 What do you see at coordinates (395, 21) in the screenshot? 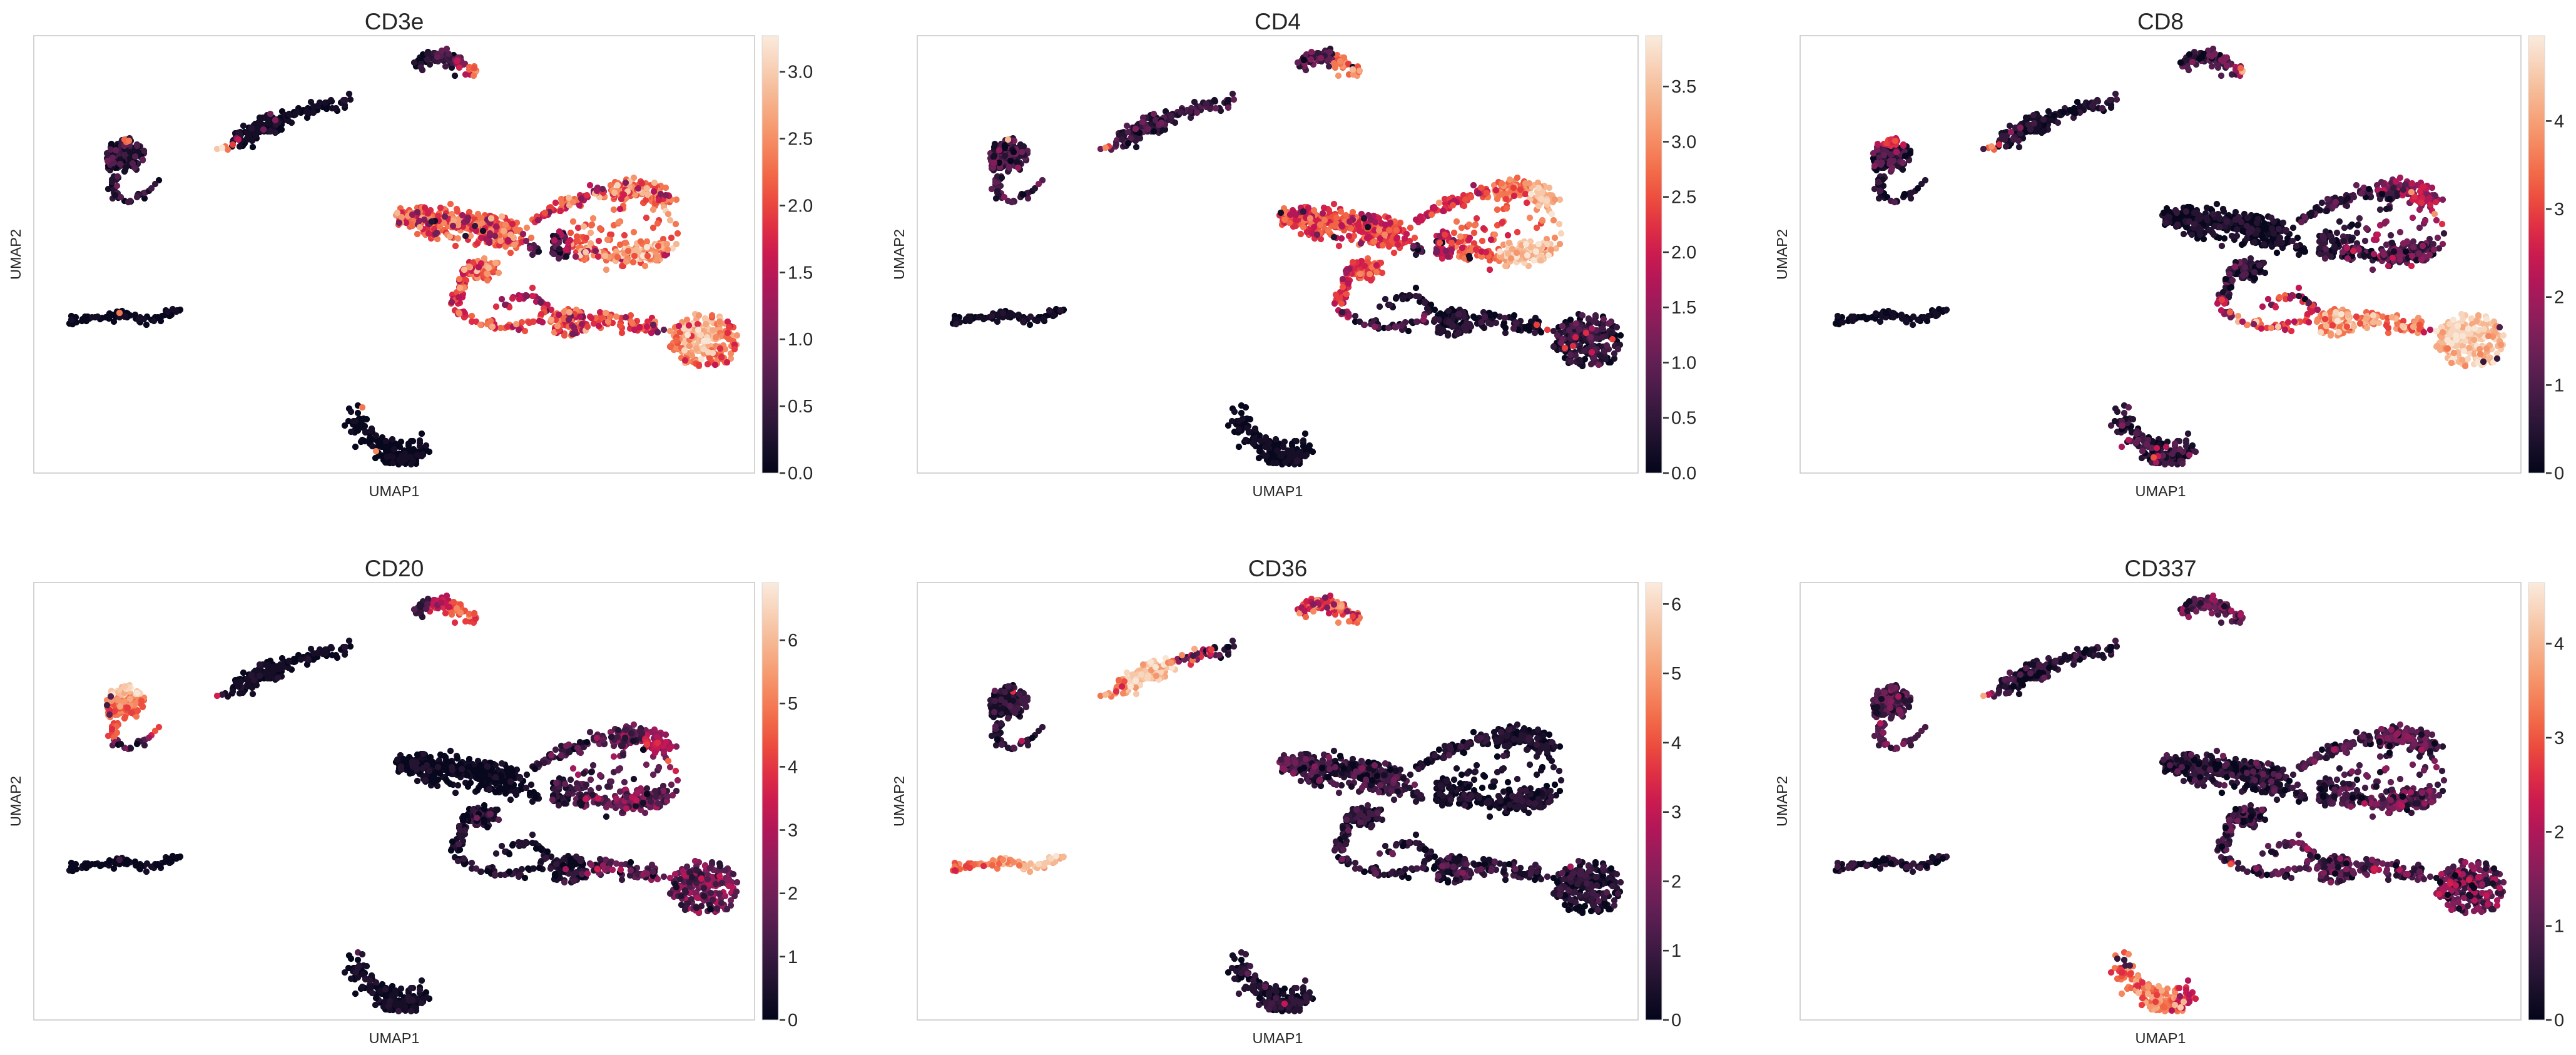
I see `svg-text: CD3e` at bounding box center [395, 21].